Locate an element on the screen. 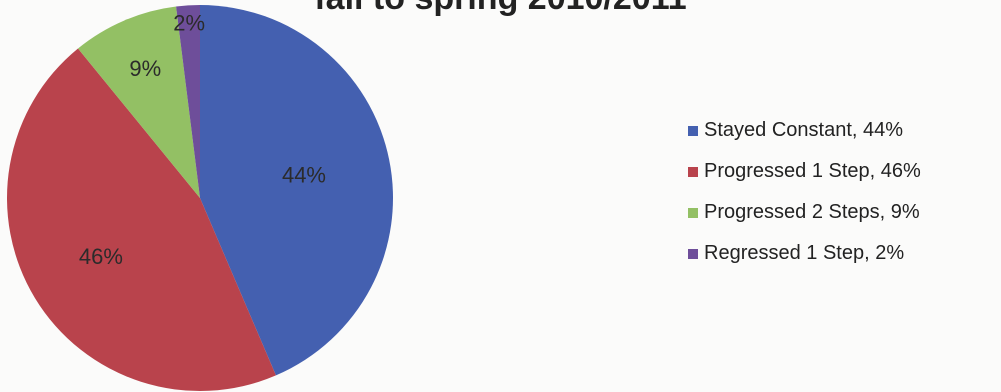 The width and height of the screenshot is (1001, 392). legend-label: Regressed 1 Step, 2% is located at coordinates (804, 253).